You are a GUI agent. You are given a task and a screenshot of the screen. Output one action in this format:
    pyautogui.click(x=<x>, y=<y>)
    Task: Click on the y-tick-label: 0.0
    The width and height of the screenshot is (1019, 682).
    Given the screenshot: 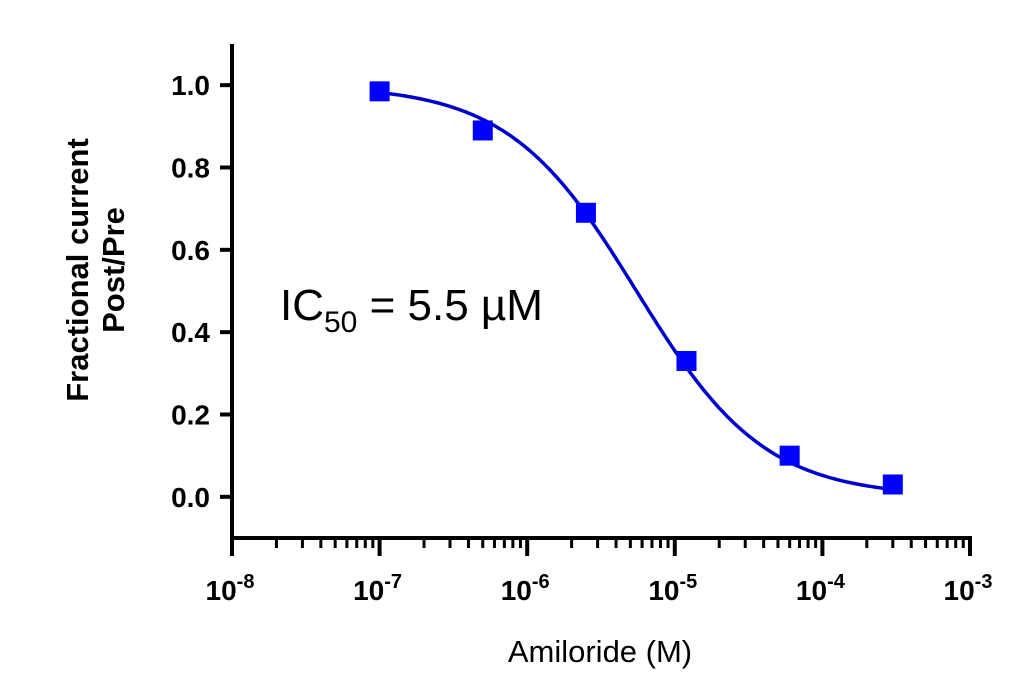 What is the action you would take?
    pyautogui.click(x=190, y=497)
    